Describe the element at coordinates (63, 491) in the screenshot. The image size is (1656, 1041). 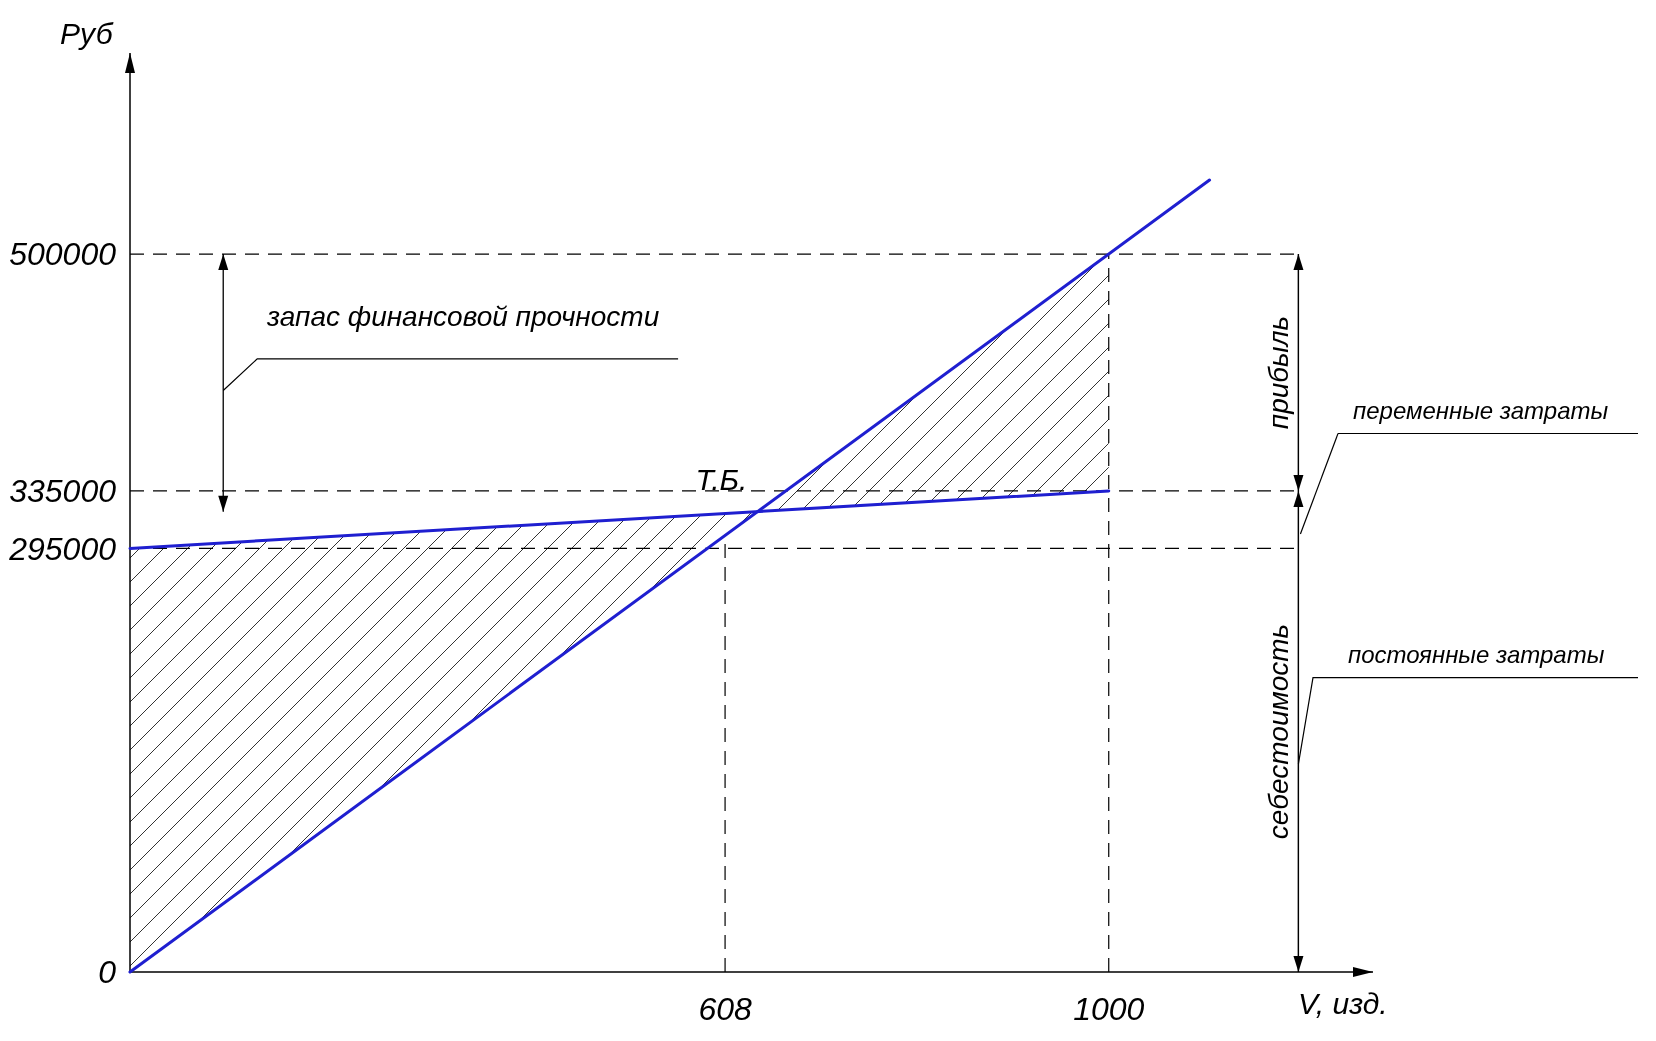
I see `y-tick-label: 335000` at that location.